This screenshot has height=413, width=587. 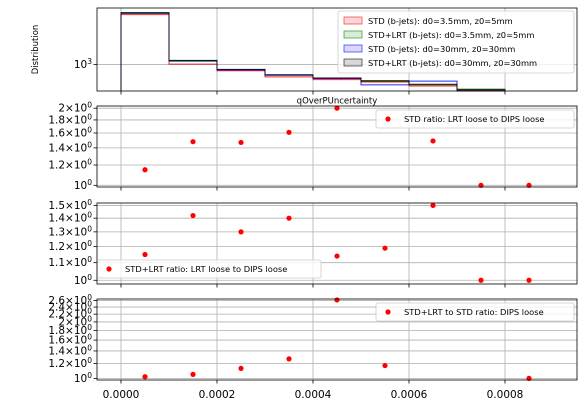 What do you see at coordinates (409, 395) in the screenshot?
I see `x-tick-label: 0.0006` at bounding box center [409, 395].